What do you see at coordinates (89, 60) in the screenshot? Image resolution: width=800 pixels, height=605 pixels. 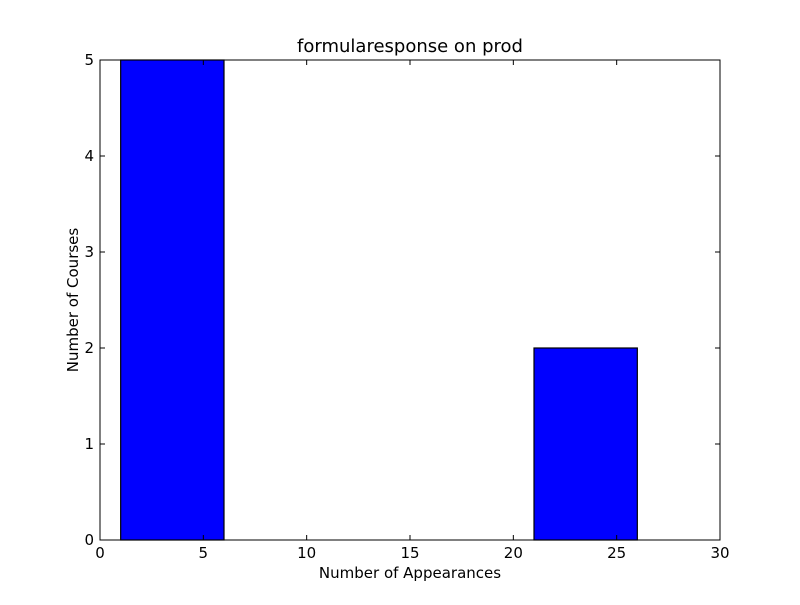 I see `y-tick-label: 5` at bounding box center [89, 60].